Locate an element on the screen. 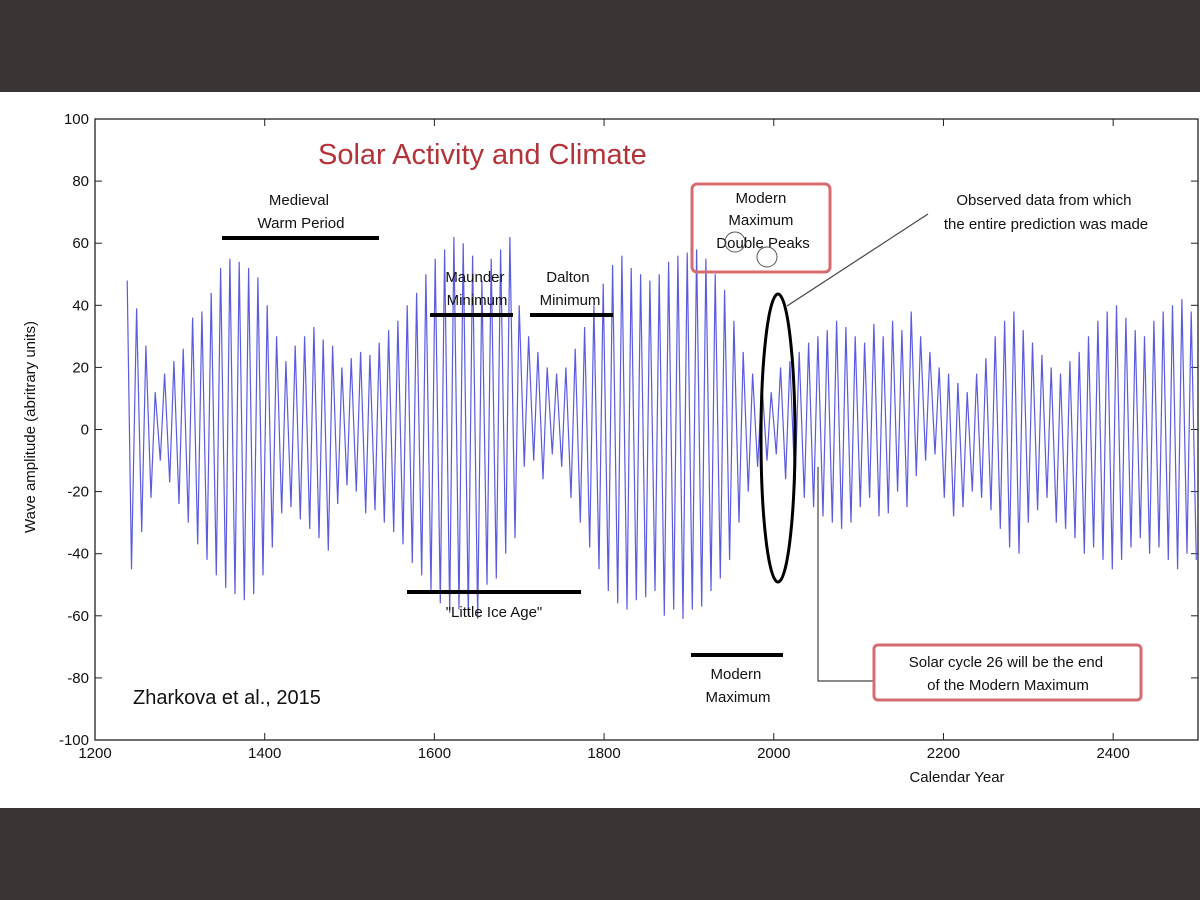 The height and width of the screenshot is (900, 1200). y-axis-label: Wave amplitude (abritrary units) is located at coordinates (30, 427).